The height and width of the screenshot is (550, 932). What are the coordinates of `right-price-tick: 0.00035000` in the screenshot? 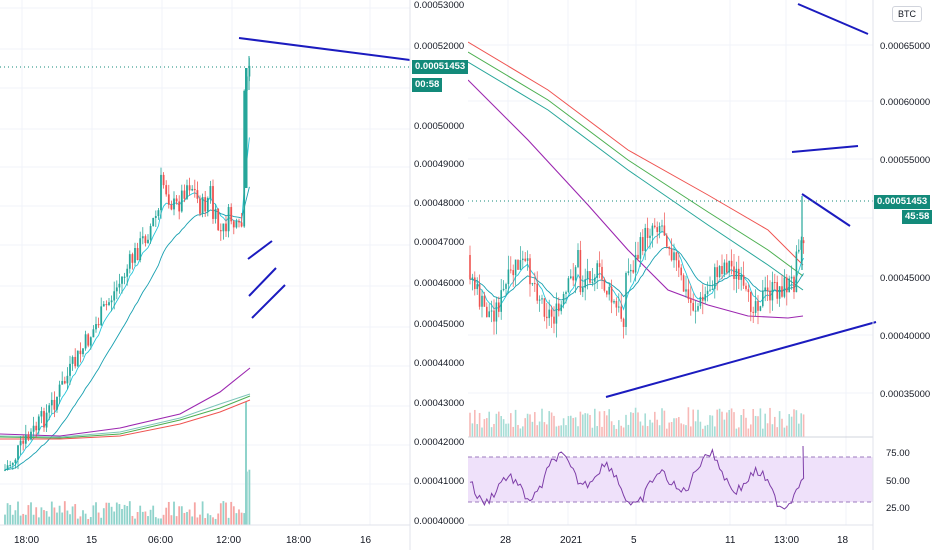 It's located at (905, 394).